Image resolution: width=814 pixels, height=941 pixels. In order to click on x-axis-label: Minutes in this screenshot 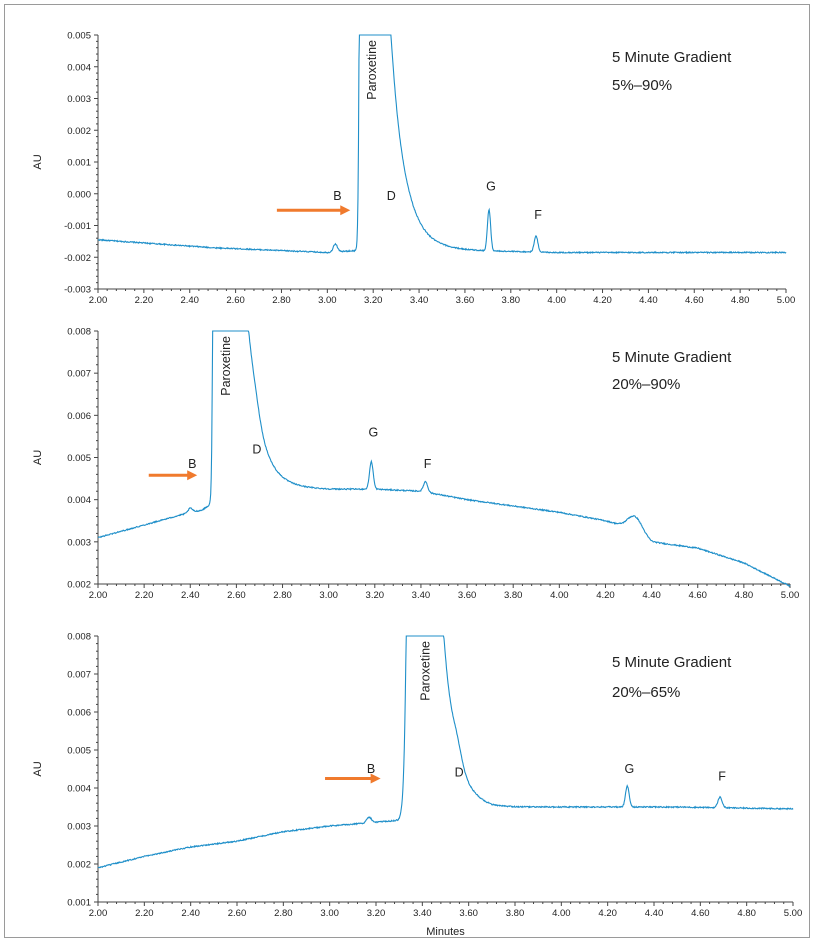, I will do `click(445, 932)`.